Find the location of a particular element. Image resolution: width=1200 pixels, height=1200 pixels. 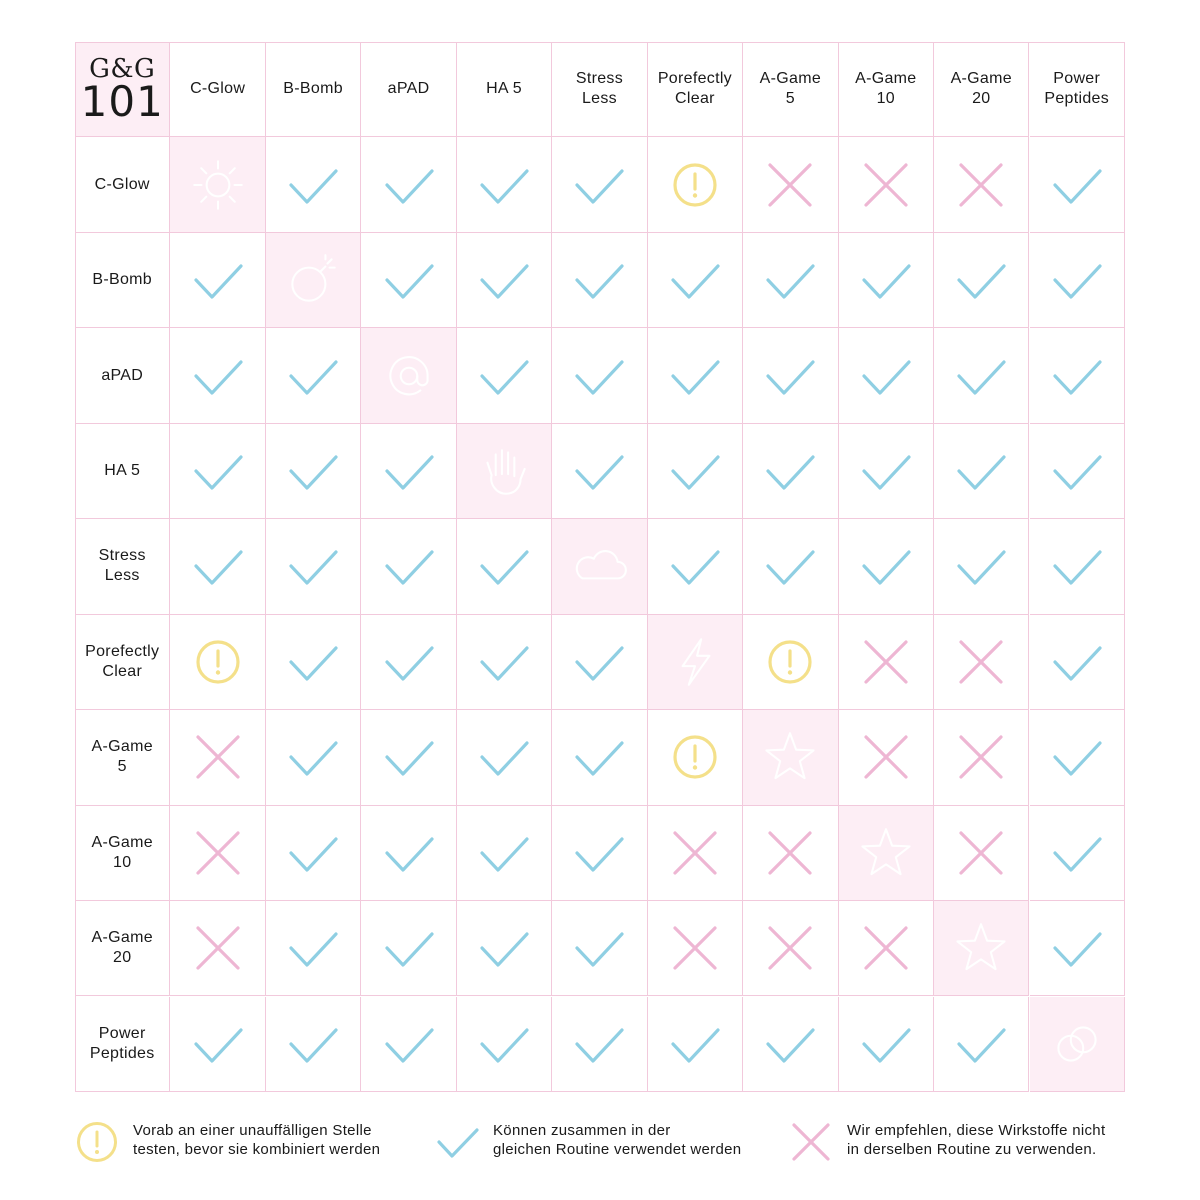

row-header-label: A-Game 20 is located at coordinates (122, 948).